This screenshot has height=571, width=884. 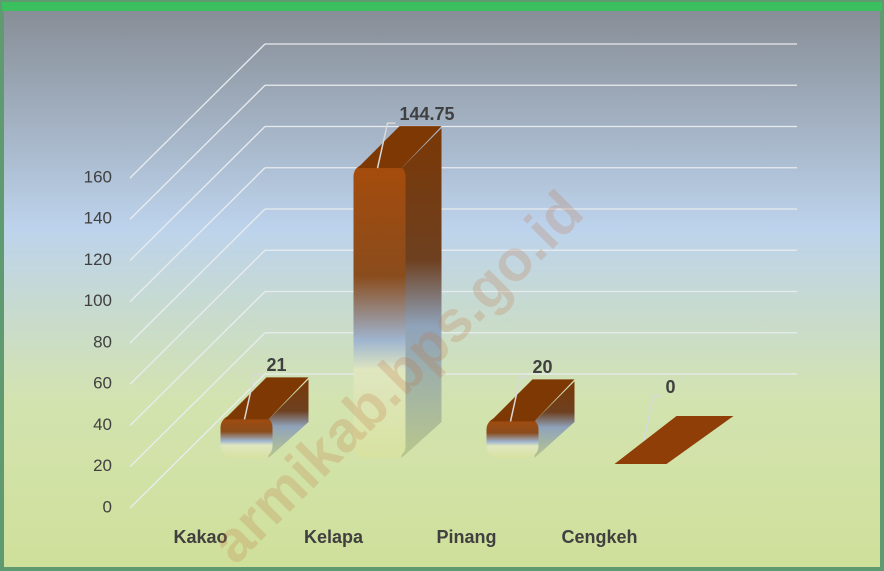 What do you see at coordinates (102, 341) in the screenshot?
I see `y-tick-label: 80` at bounding box center [102, 341].